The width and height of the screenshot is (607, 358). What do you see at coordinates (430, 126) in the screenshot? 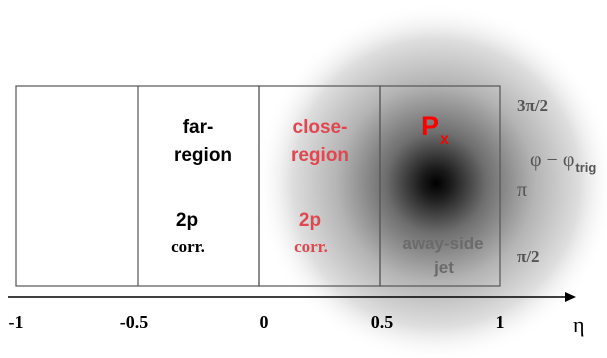
I see `trigger-label-p: P` at bounding box center [430, 126].